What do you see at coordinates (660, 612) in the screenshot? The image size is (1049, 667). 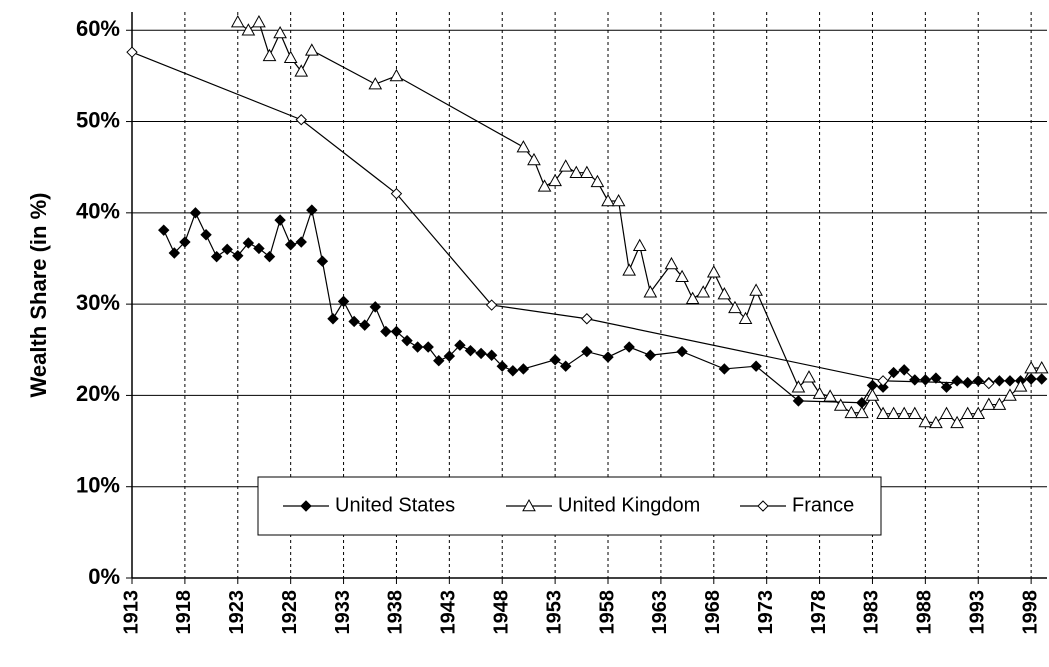 I see `x-tick-label: 1963` at bounding box center [660, 612].